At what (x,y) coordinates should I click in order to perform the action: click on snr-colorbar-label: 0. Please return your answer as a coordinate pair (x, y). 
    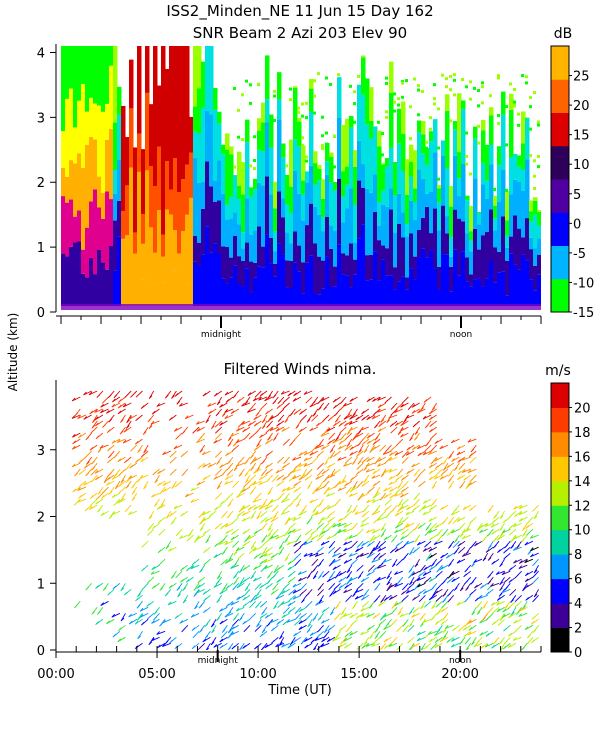
    Looking at the image, I should click on (577, 224).